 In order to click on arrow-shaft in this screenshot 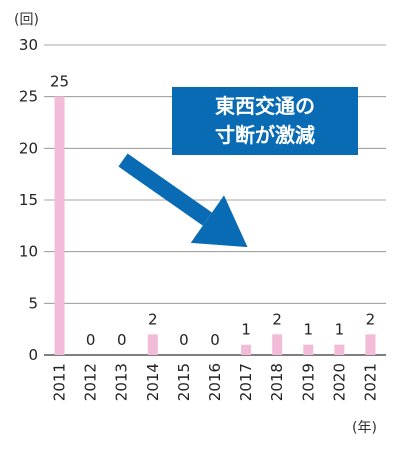, I will do `click(165, 189)`.